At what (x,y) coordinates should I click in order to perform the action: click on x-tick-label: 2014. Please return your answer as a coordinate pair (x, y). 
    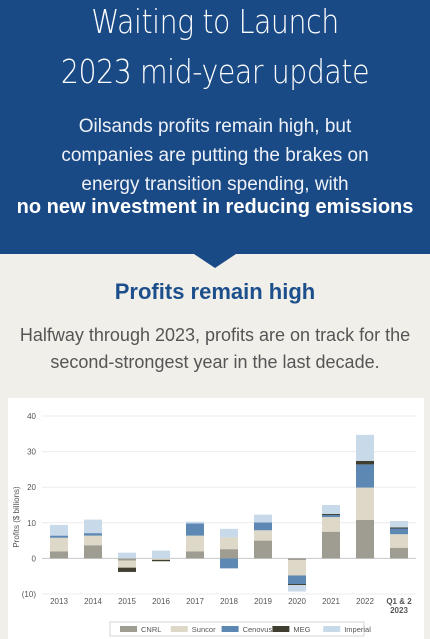
    Looking at the image, I should click on (93, 601).